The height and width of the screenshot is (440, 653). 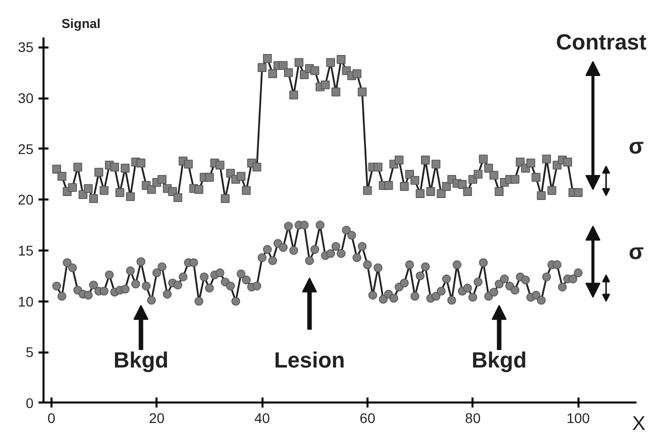 What do you see at coordinates (26, 250) in the screenshot?
I see `y-tick-label: 15` at bounding box center [26, 250].